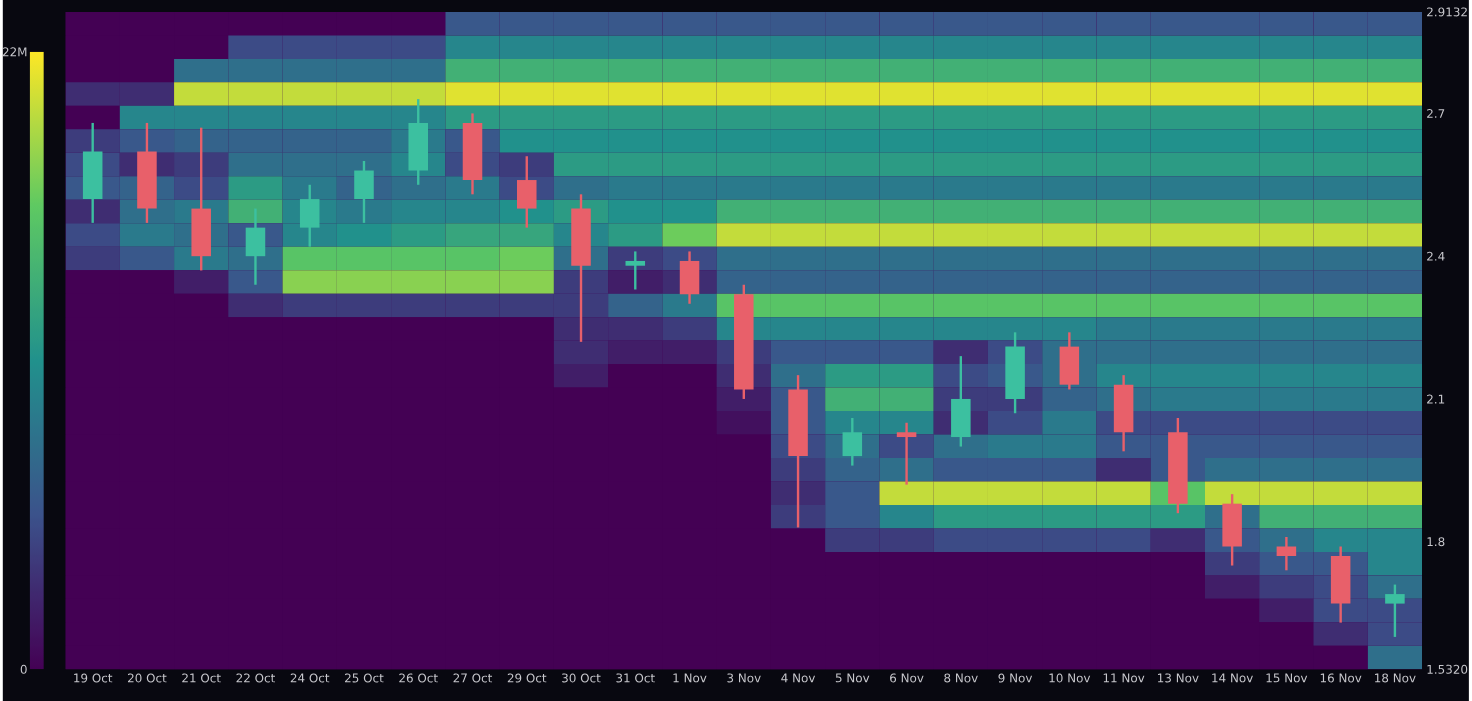 The height and width of the screenshot is (701, 1472). Describe the element at coordinates (1015, 678) in the screenshot. I see `x-tick-label: 9 Nov` at that location.